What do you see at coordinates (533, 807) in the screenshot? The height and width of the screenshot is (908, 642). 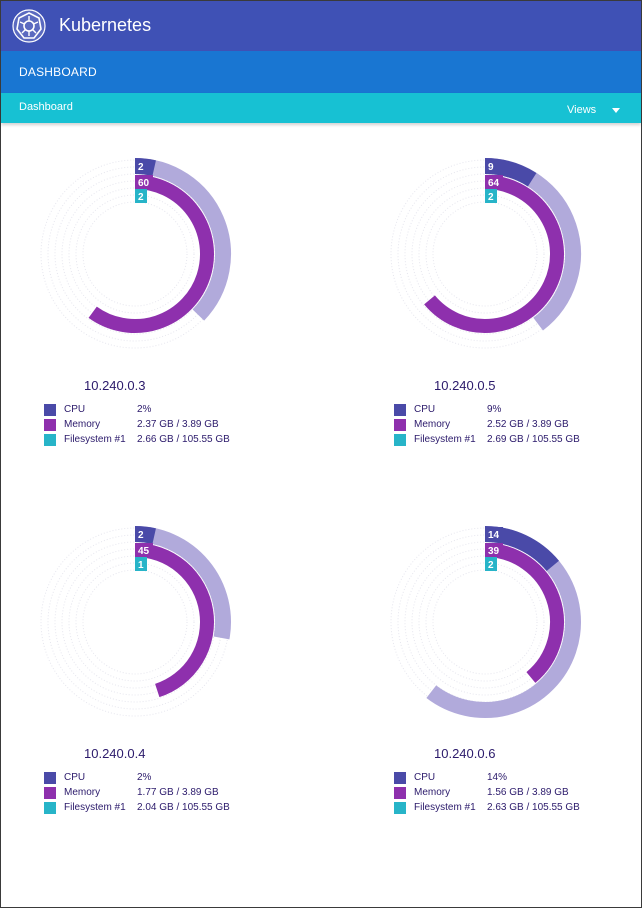 I see `legend-value: 2.63 GB / 105.55 GB` at bounding box center [533, 807].